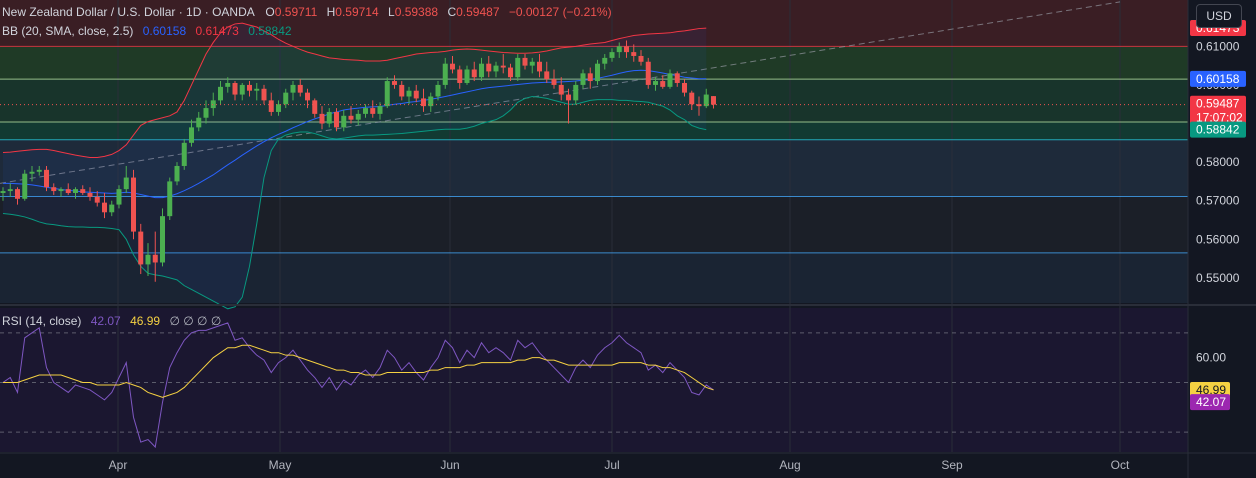 This screenshot has width=1256, height=478. I want to click on rsi-legend: RSI (14, close) 42.07 46.99 ∅ ∅ ∅ ∅, so click(111, 321).